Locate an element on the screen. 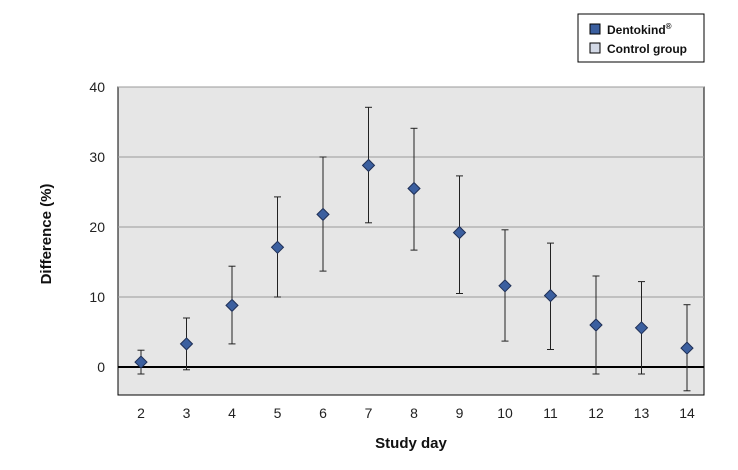 Image resolution: width=738 pixels, height=470 pixels. x-tick-label: 4 is located at coordinates (232, 413).